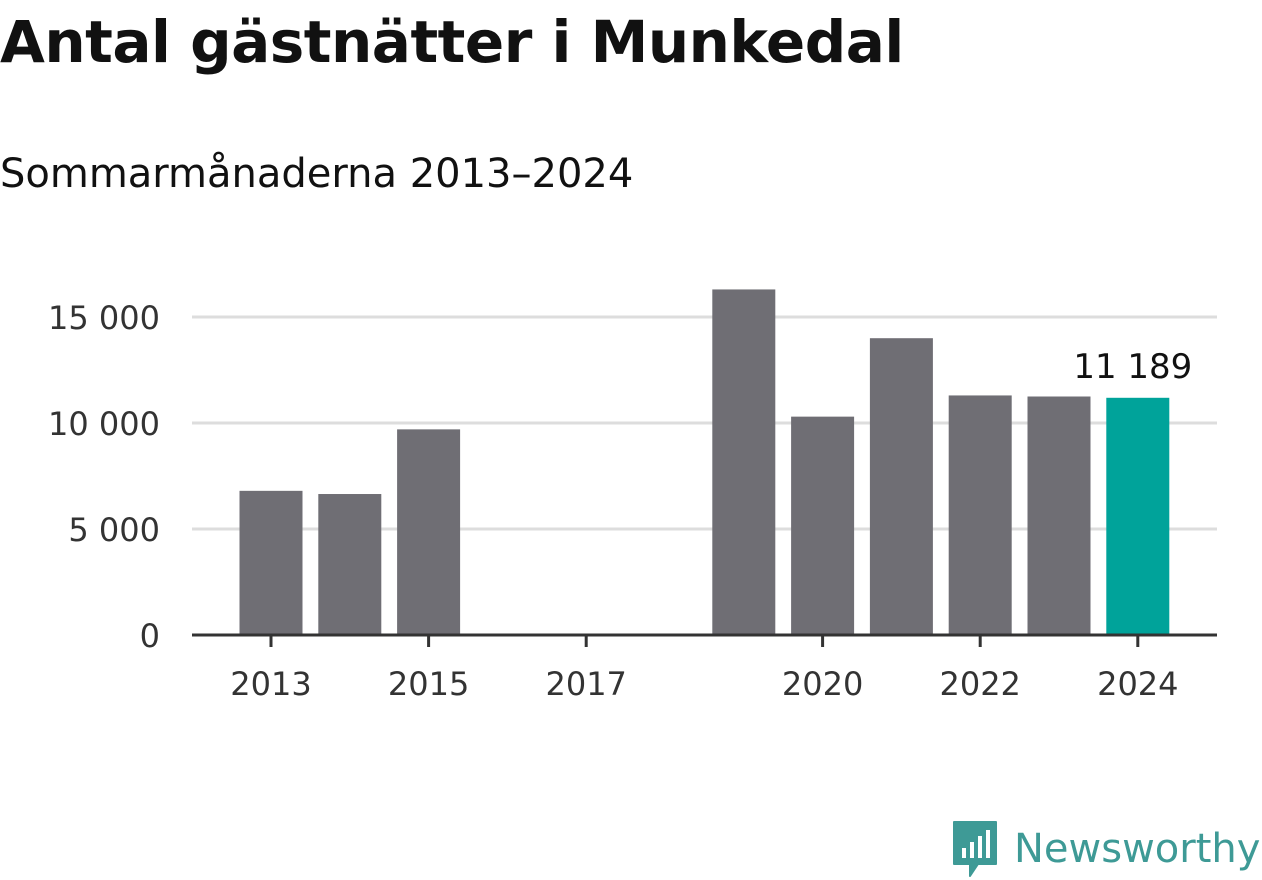 This screenshot has height=880, width=1262. What do you see at coordinates (429, 532) in the screenshot?
I see `bar-2015` at bounding box center [429, 532].